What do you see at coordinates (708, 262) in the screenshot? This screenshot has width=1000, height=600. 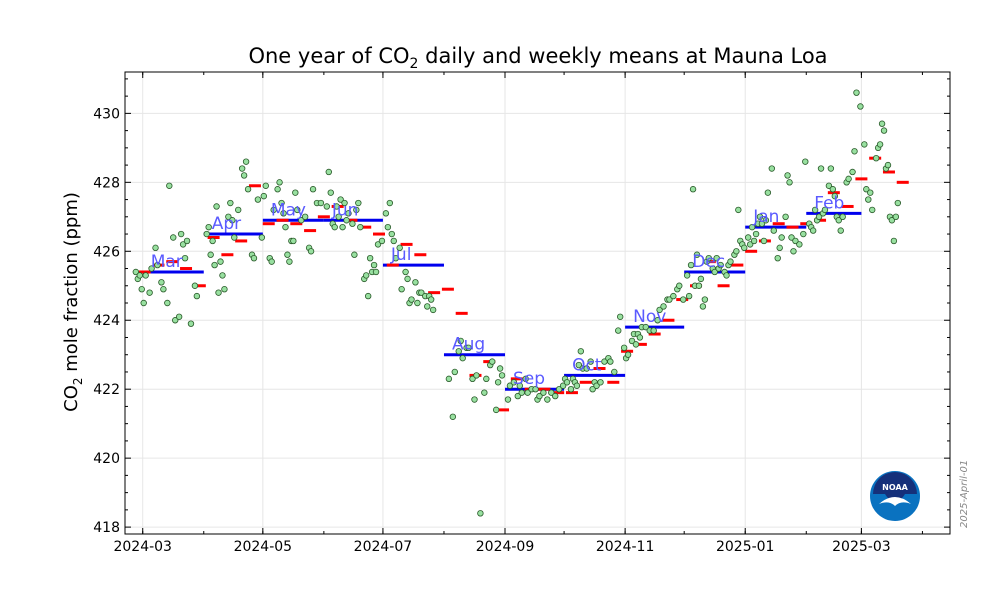 I see `month-label: Dec` at bounding box center [708, 262].